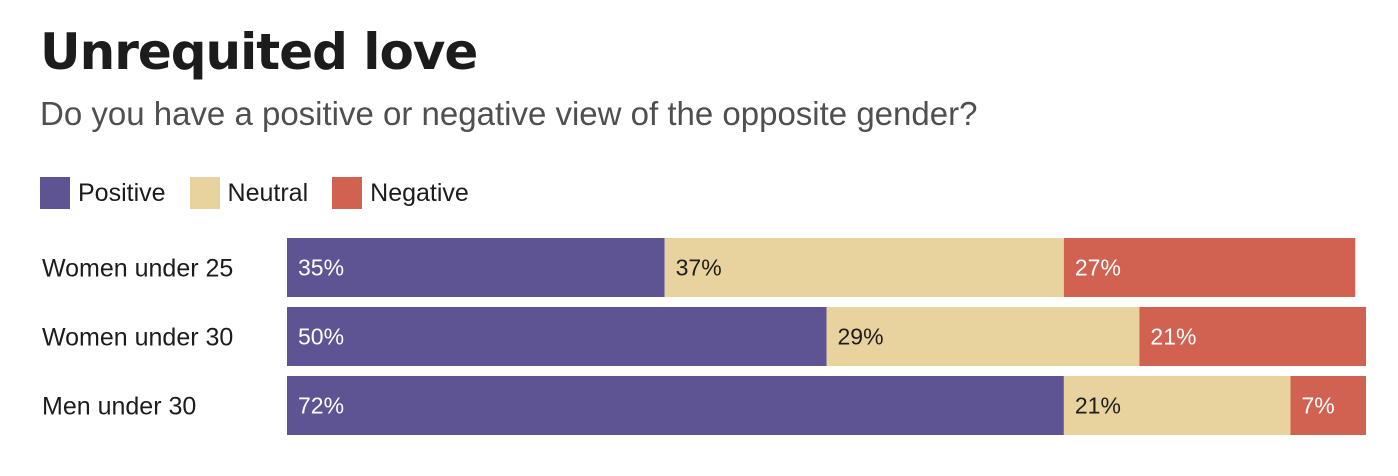 Image resolution: width=1398 pixels, height=476 pixels. What do you see at coordinates (321, 268) in the screenshot?
I see `data-label-positive: 35%` at bounding box center [321, 268].